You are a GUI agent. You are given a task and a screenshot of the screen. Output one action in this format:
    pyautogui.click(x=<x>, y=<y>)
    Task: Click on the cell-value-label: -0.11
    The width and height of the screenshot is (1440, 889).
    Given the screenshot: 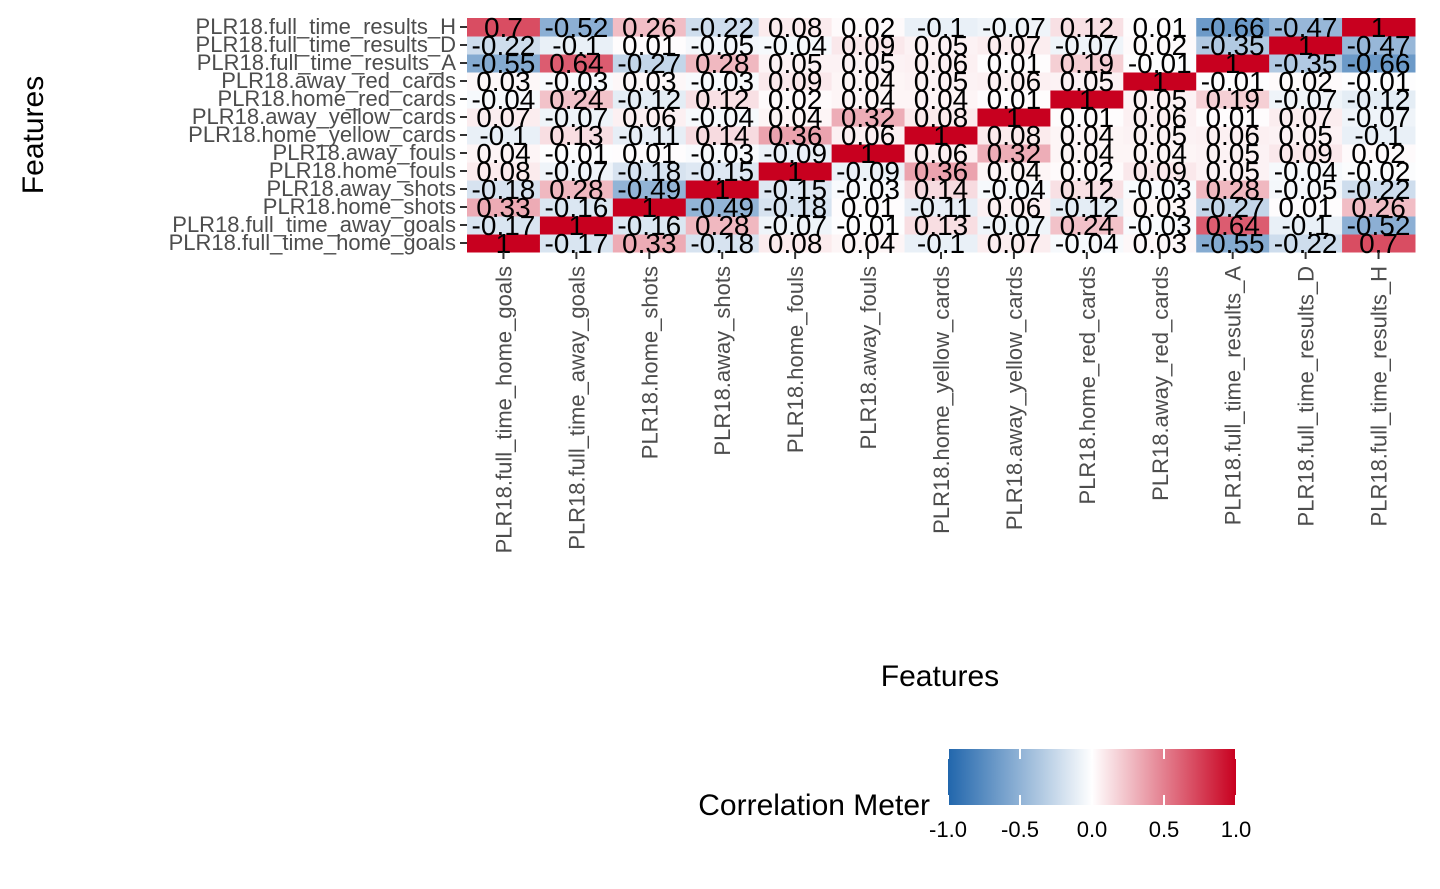 What is the action you would take?
    pyautogui.click(x=941, y=207)
    